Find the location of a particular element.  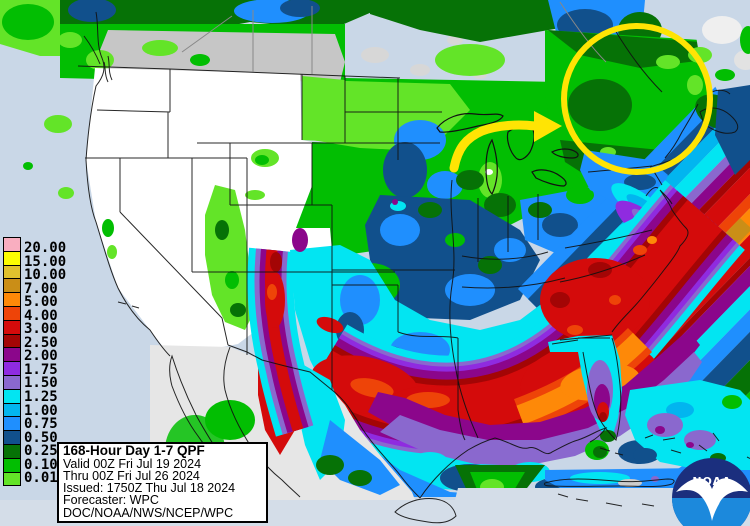

legend-value: 7.00 is located at coordinates (41, 288).